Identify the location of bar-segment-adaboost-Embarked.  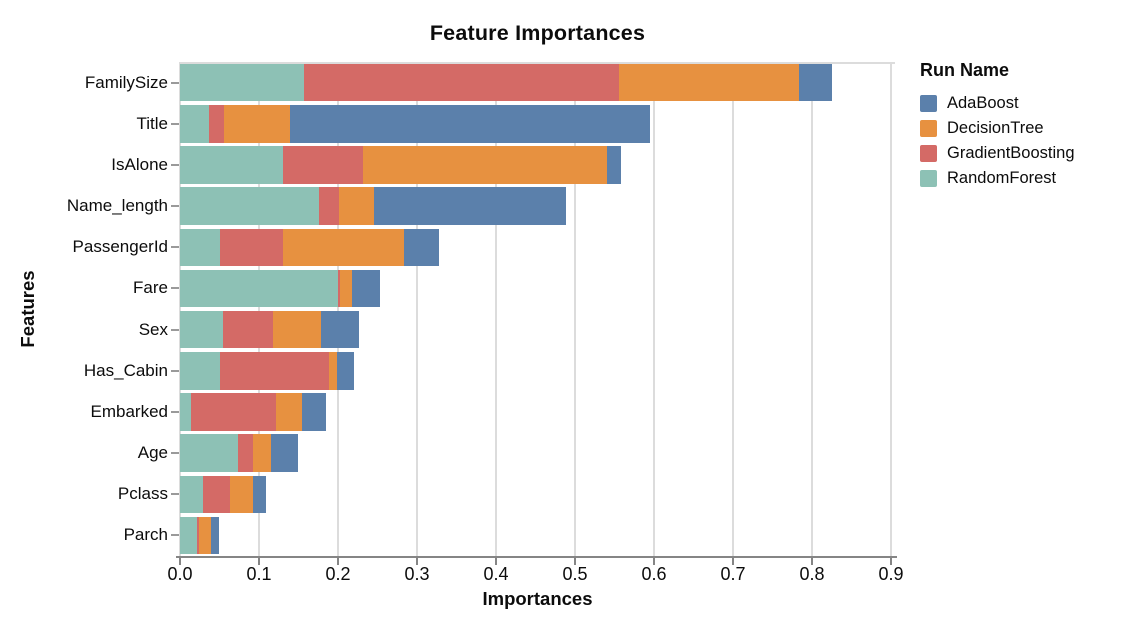
(314, 412).